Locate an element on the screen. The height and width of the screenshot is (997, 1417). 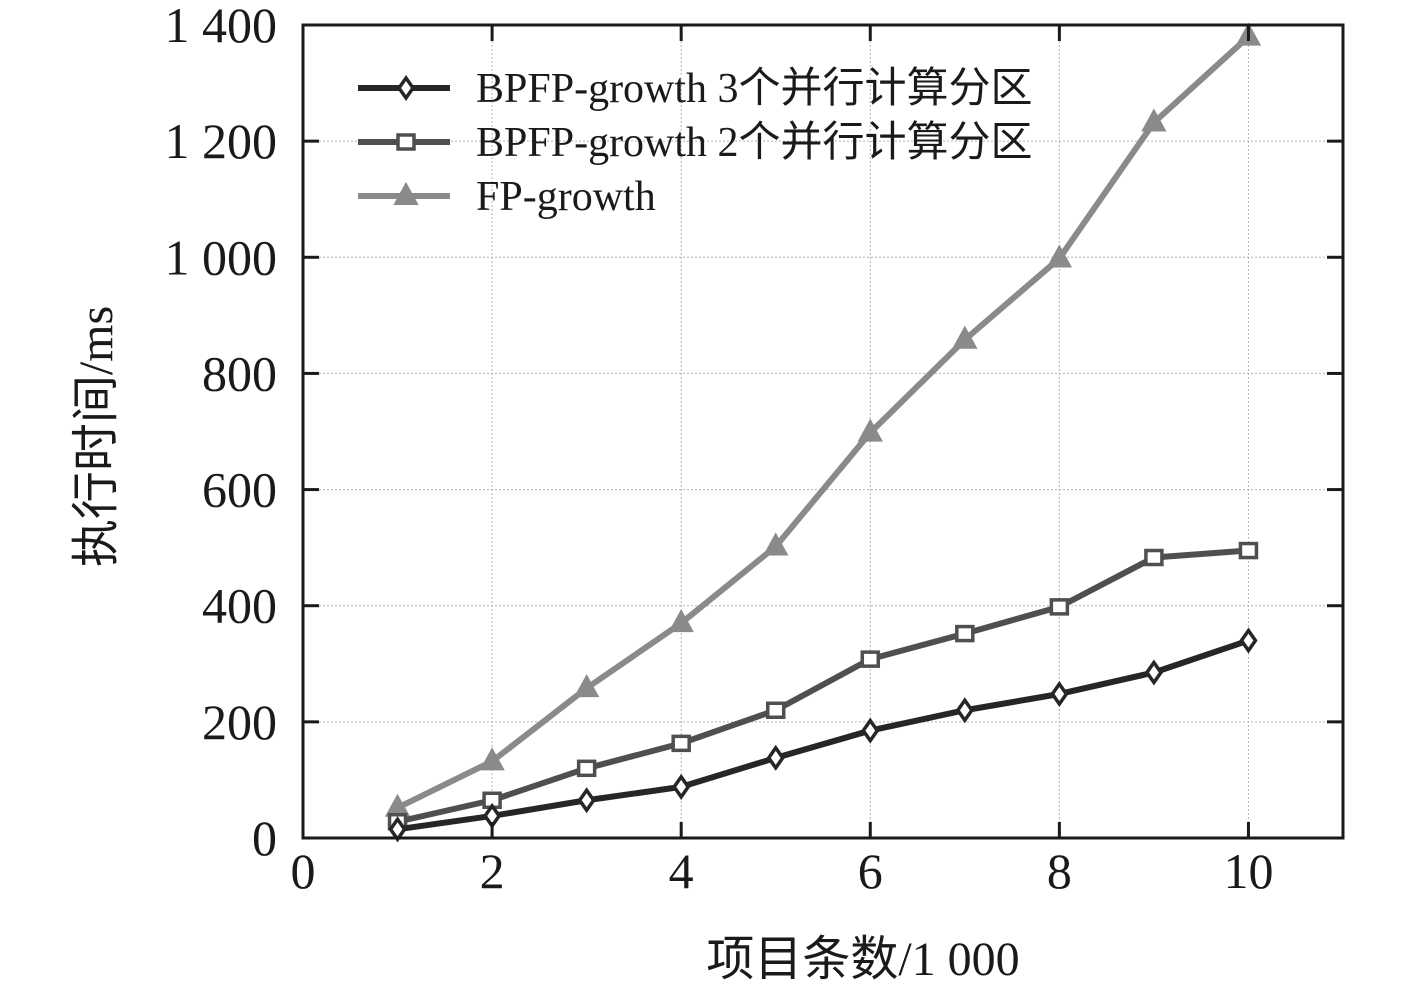
x-tick-label: 8 is located at coordinates (1059, 871).